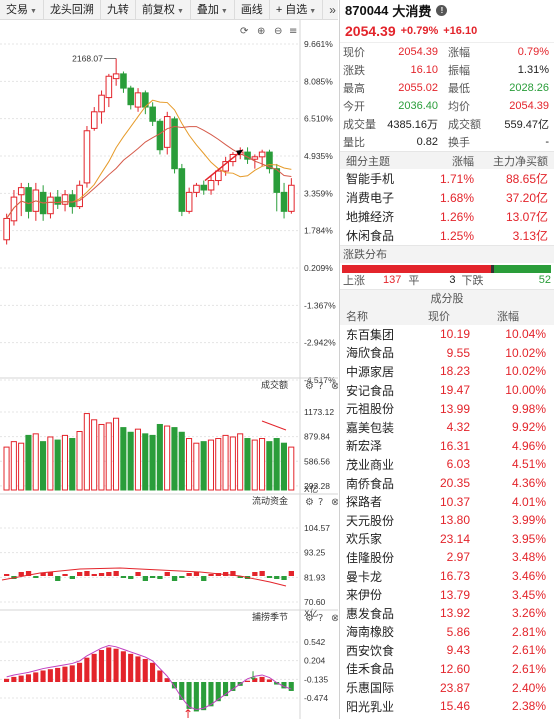 The image size is (554, 719). Describe the element at coordinates (293, 31) in the screenshot. I see `menu-icon: ≡` at that location.